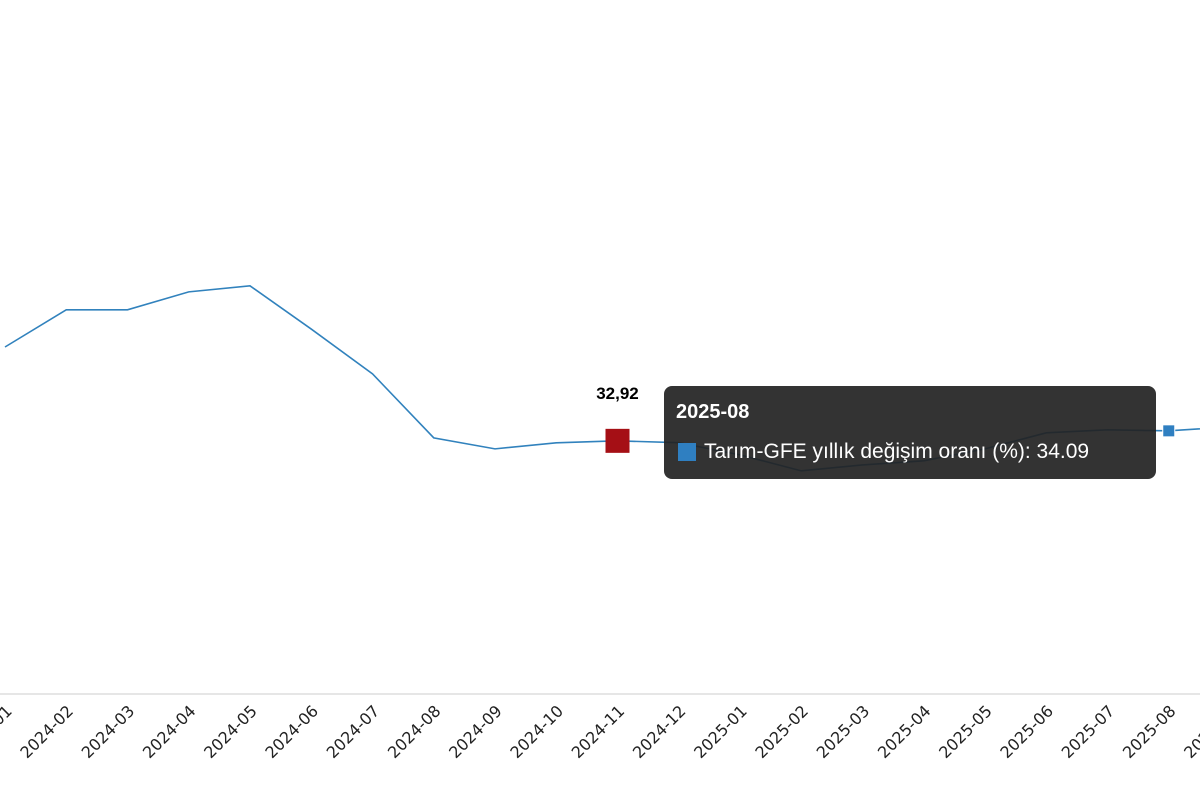  I want to click on x-tick-label: 2024-10, so click(536, 731).